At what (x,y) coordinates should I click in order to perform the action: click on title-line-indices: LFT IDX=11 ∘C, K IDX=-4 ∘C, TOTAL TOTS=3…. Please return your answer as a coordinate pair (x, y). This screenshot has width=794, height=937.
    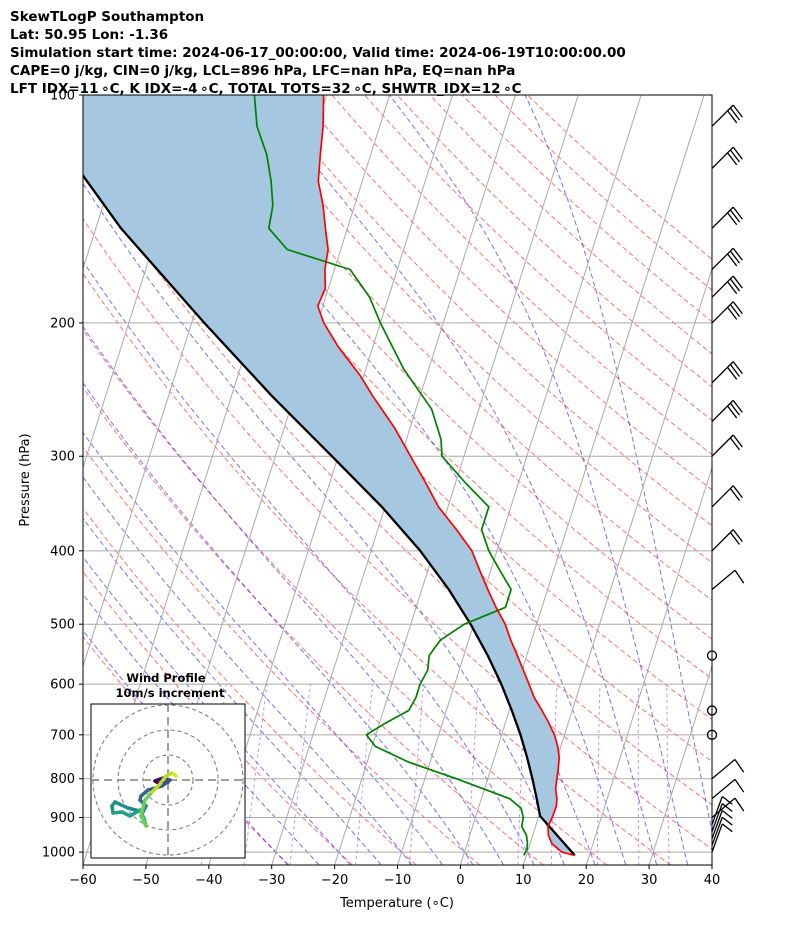
    Looking at the image, I should click on (266, 89).